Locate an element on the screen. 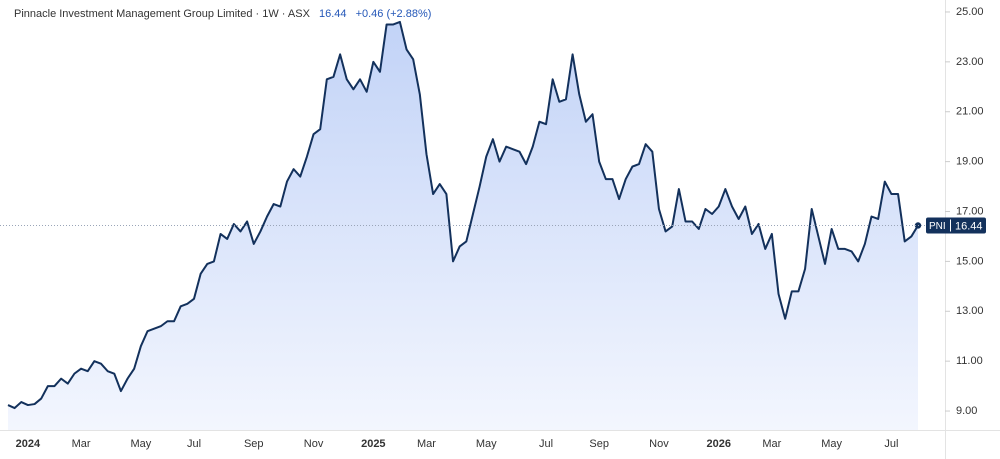  y-tick-label: 9.00 is located at coordinates (966, 411).